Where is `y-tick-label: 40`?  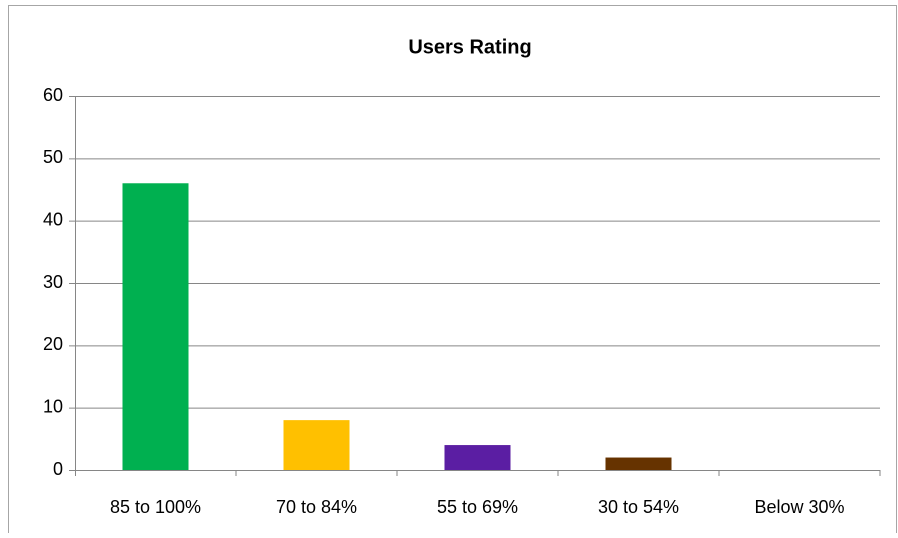
y-tick-label: 40 is located at coordinates (53, 219).